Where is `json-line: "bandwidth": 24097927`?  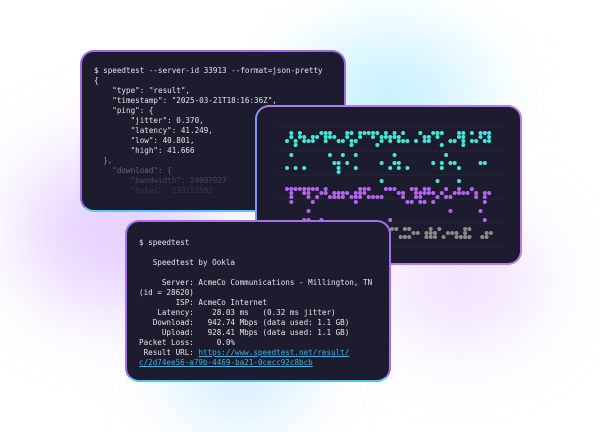
json-line: "bandwidth": 24097927 is located at coordinates (160, 180).